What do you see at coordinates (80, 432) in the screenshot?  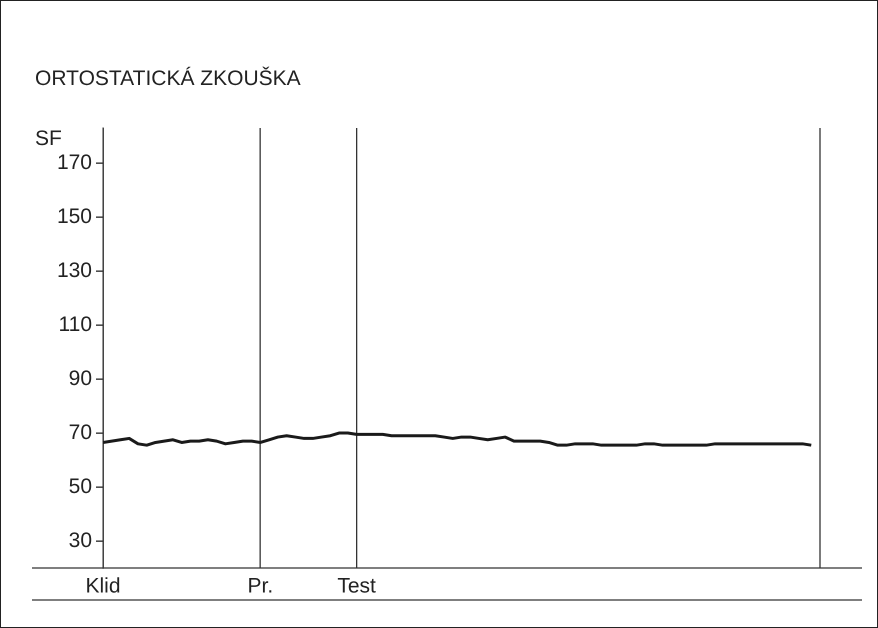 I see `y-tick-label: 70` at bounding box center [80, 432].